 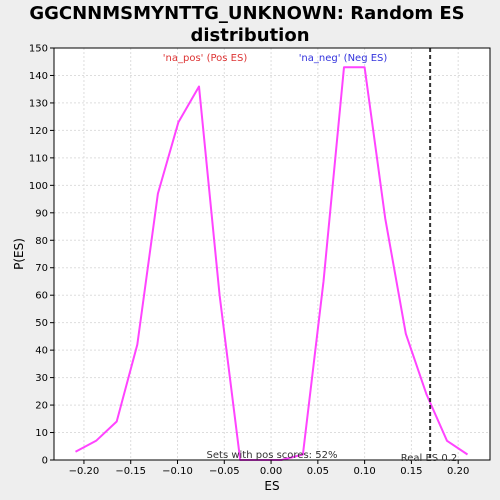 I want to click on sets-pos-scores-annotation: Sets with pos scores: 52%, so click(x=272, y=455).